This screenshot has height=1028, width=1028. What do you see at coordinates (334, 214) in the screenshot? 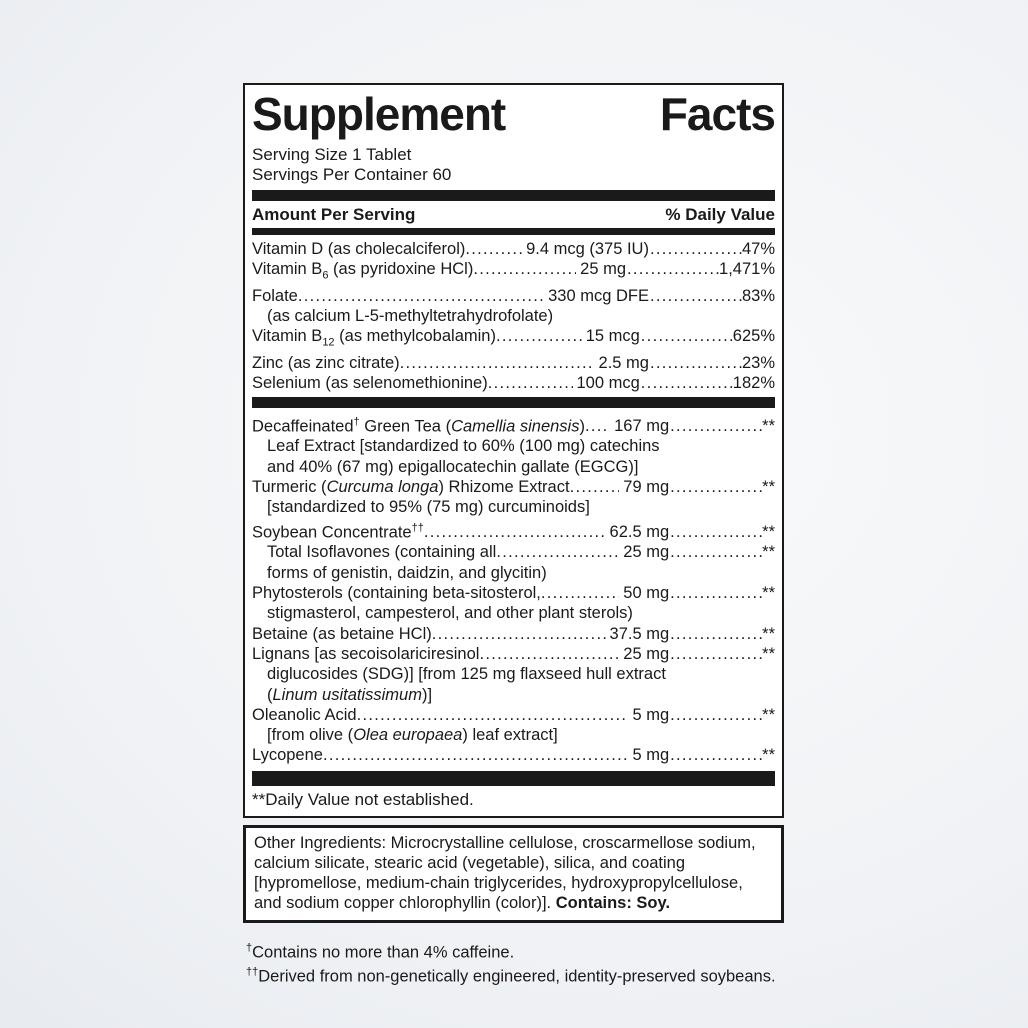
I see `amount-per-serving-header: Amount Per Serving` at bounding box center [334, 214].